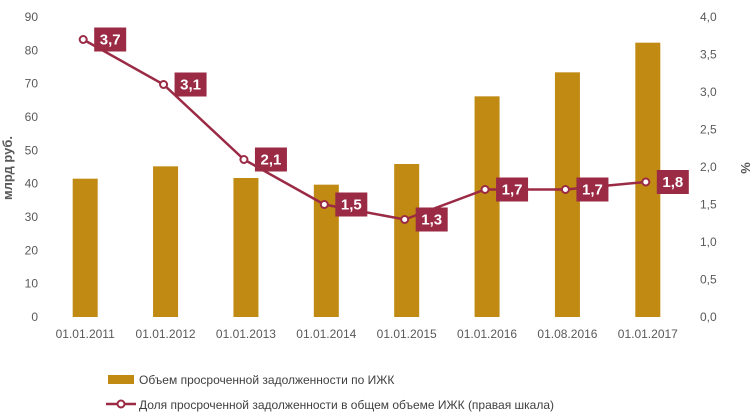  What do you see at coordinates (648, 334) in the screenshot?
I see `x-tick-label: 01.01.2017` at bounding box center [648, 334].